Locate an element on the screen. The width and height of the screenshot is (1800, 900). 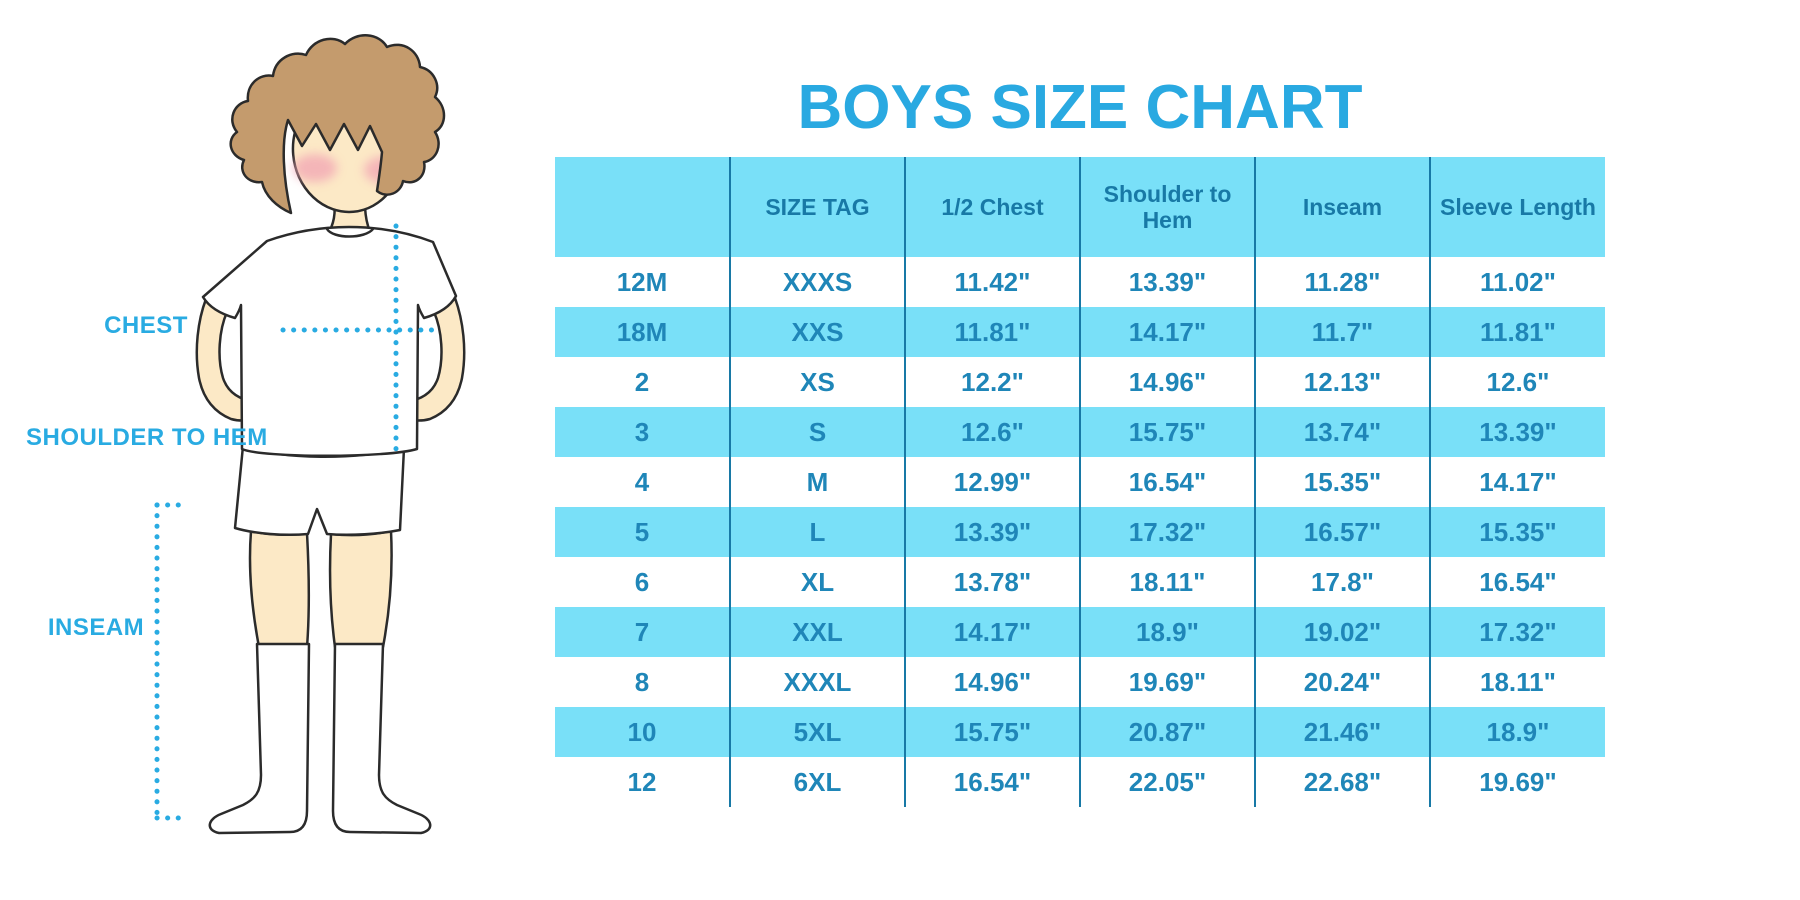
table-row: 12 6XL 16.54" 22.05" 22.68" 19.69" is located at coordinates (1080, 782).